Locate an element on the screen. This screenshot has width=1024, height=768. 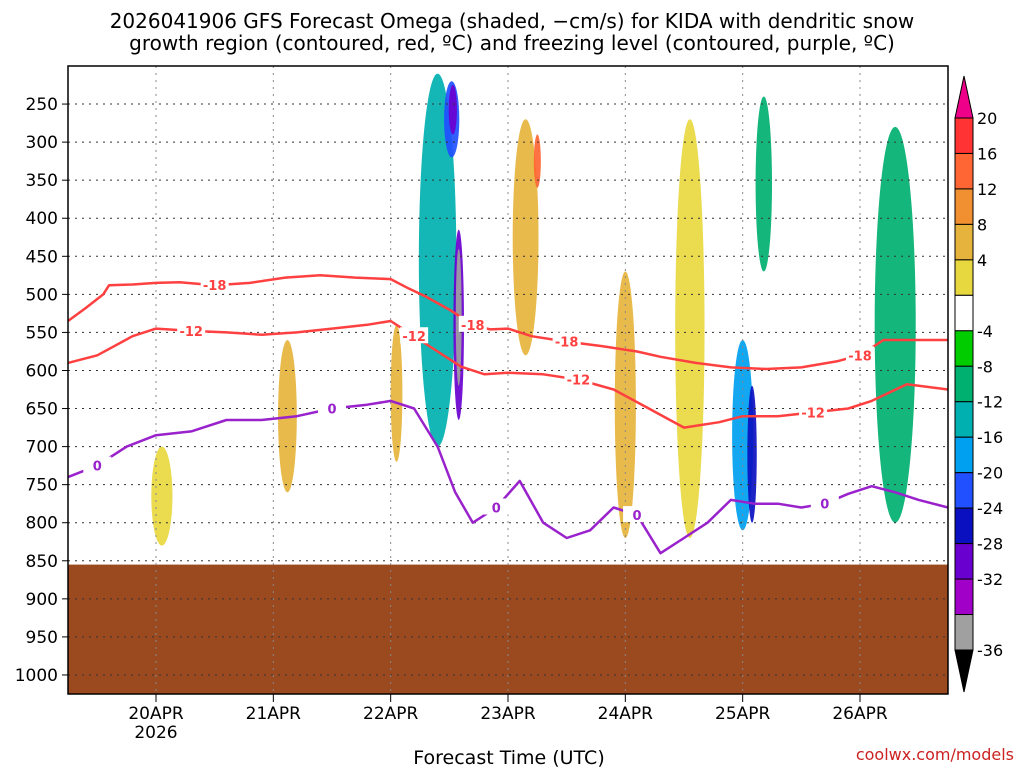
colorbar: 20 16 12 8 4 -4 -8 -12 -16 -20 -24 -28 -32 -36 is located at coordinates (978, 384).